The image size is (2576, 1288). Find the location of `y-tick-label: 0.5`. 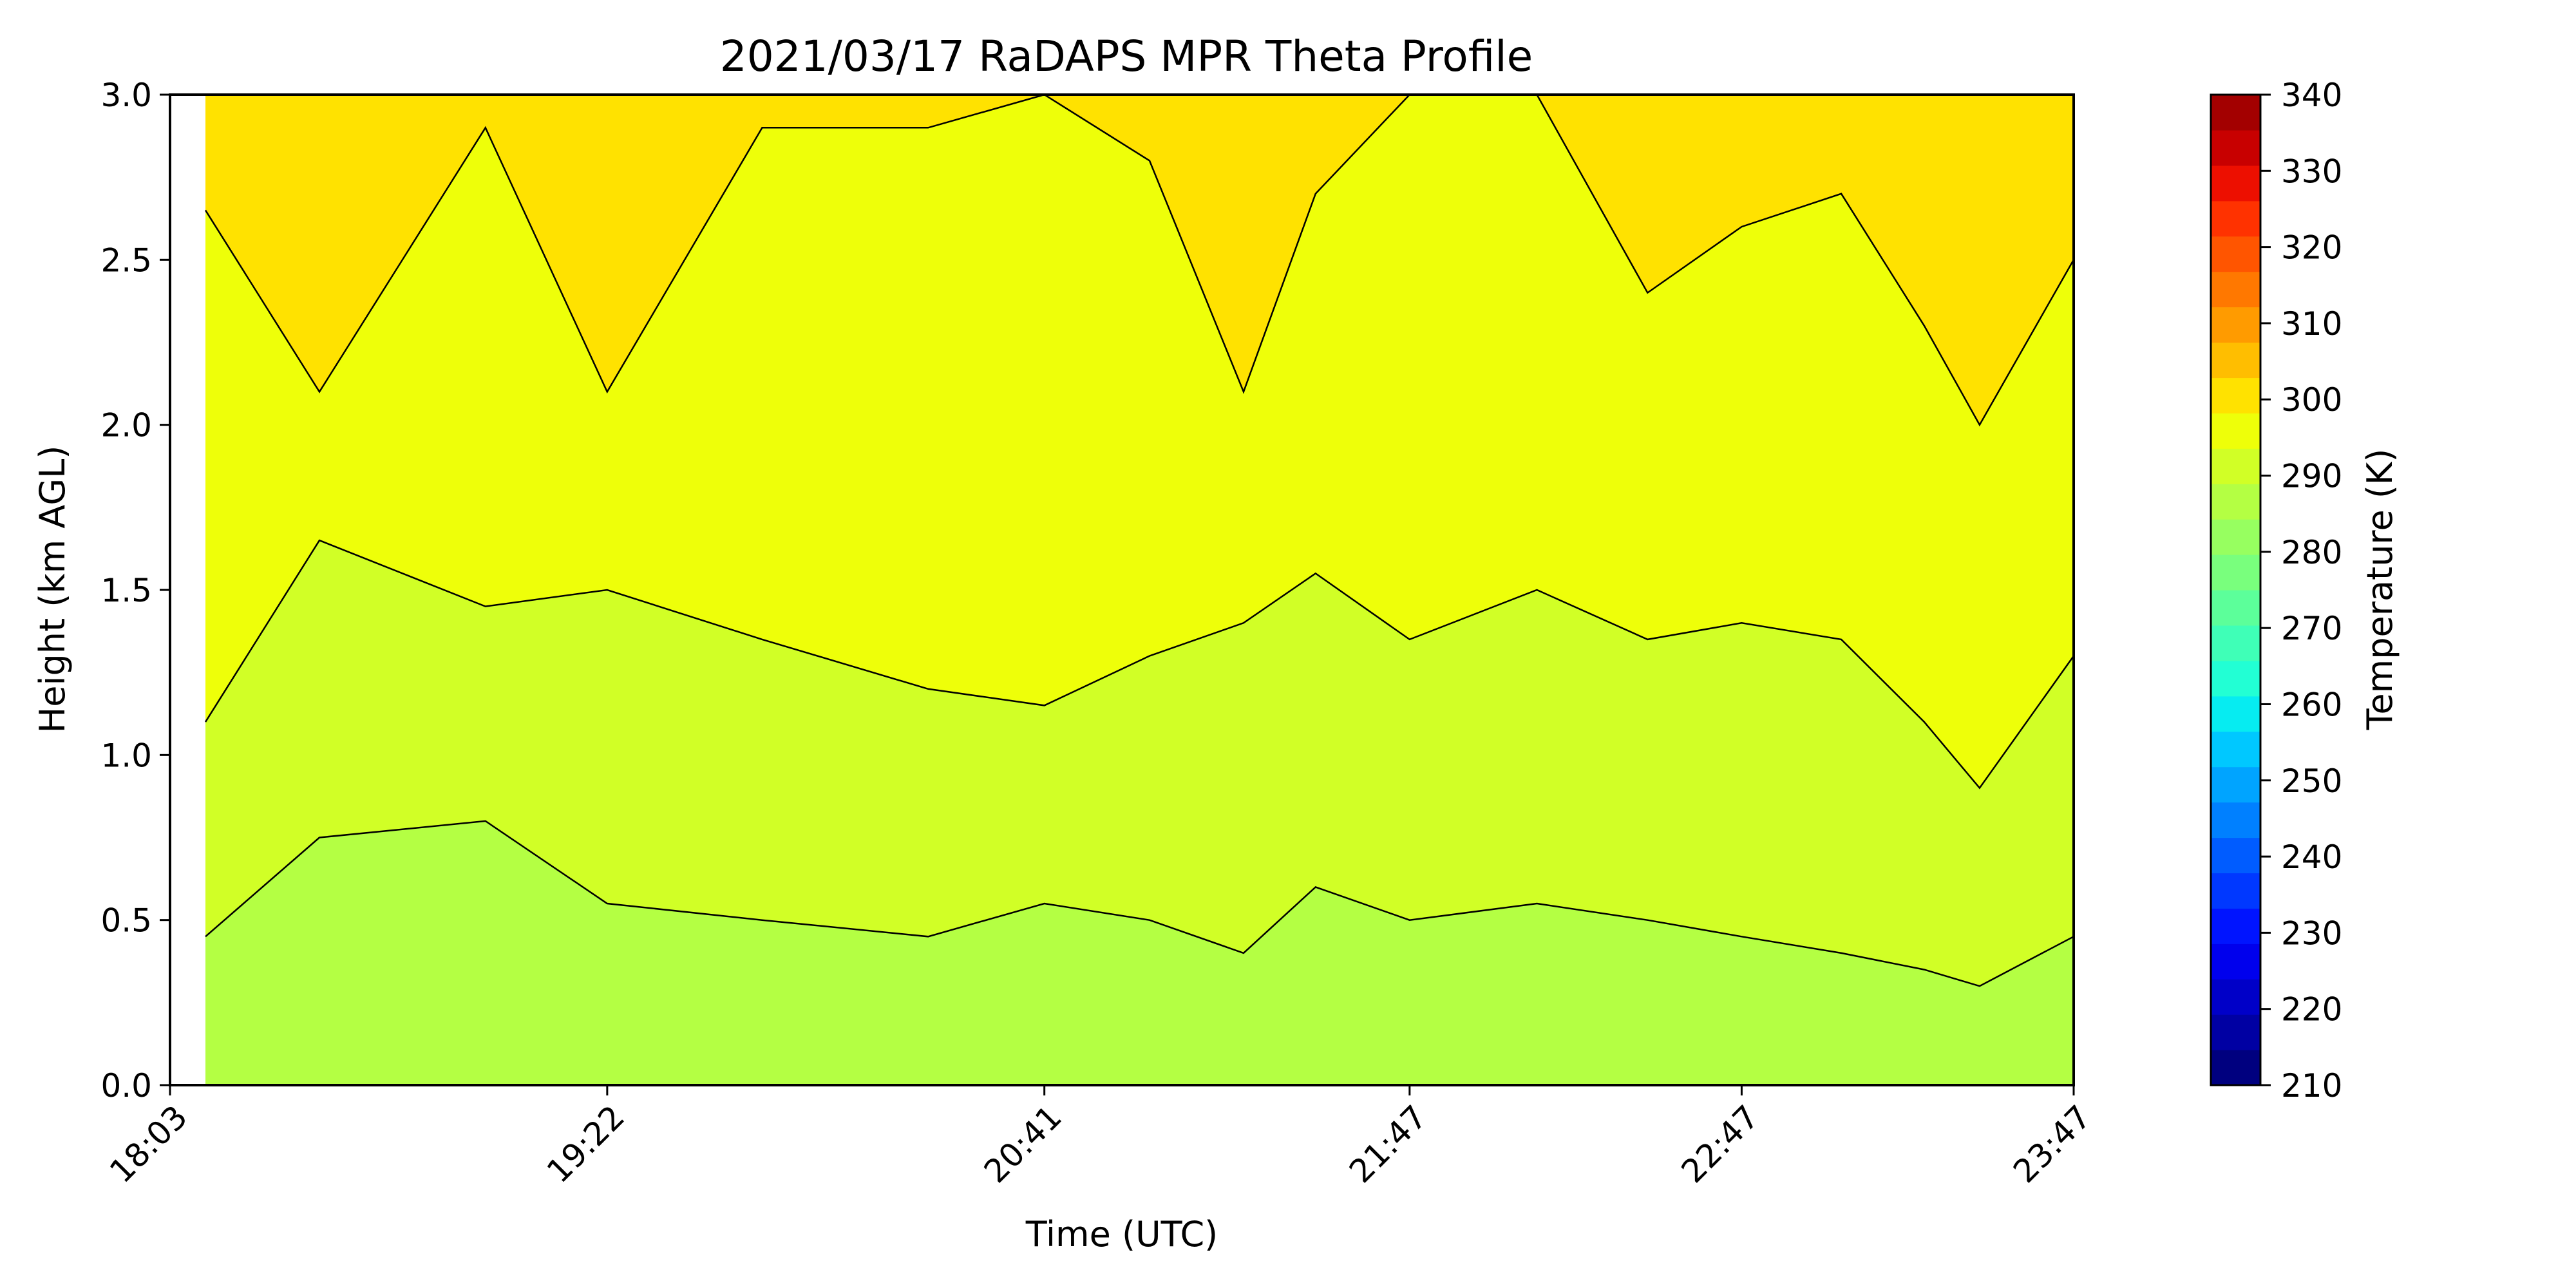

y-tick-label: 0.5 is located at coordinates (126, 921).